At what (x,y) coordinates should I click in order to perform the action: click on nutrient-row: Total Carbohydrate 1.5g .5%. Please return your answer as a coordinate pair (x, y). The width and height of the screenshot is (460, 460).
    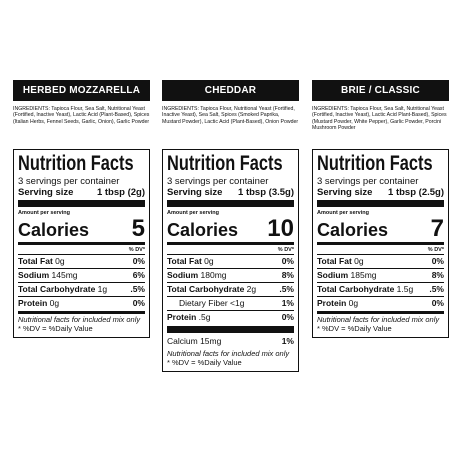
    Looking at the image, I should click on (380, 289).